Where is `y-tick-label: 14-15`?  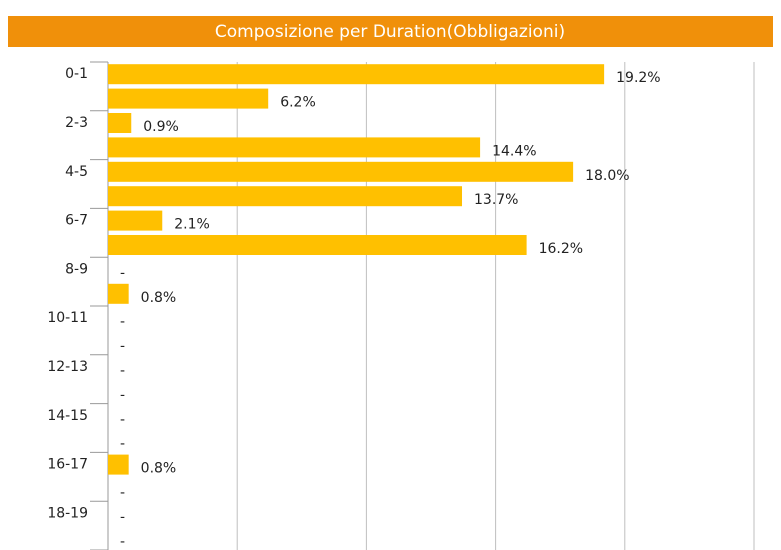 y-tick-label: 14-15 is located at coordinates (67, 416).